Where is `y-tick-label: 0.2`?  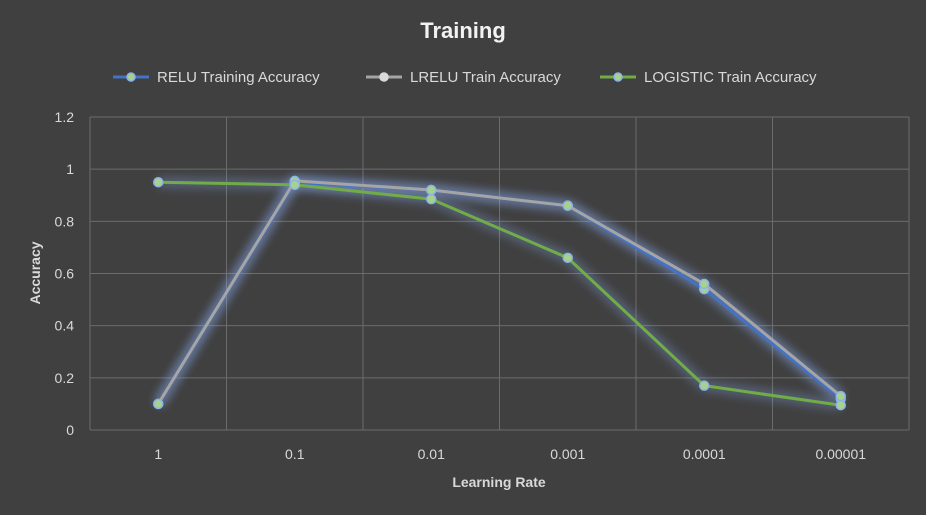 y-tick-label: 0.2 is located at coordinates (65, 378).